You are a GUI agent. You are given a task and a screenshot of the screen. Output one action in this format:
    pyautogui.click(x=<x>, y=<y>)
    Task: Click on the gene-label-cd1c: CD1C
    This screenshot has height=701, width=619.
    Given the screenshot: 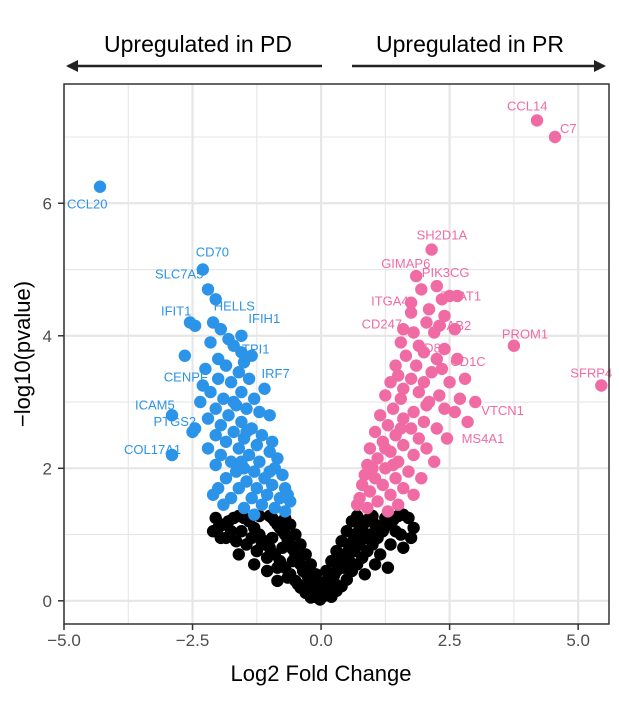 What is the action you would take?
    pyautogui.click(x=467, y=361)
    